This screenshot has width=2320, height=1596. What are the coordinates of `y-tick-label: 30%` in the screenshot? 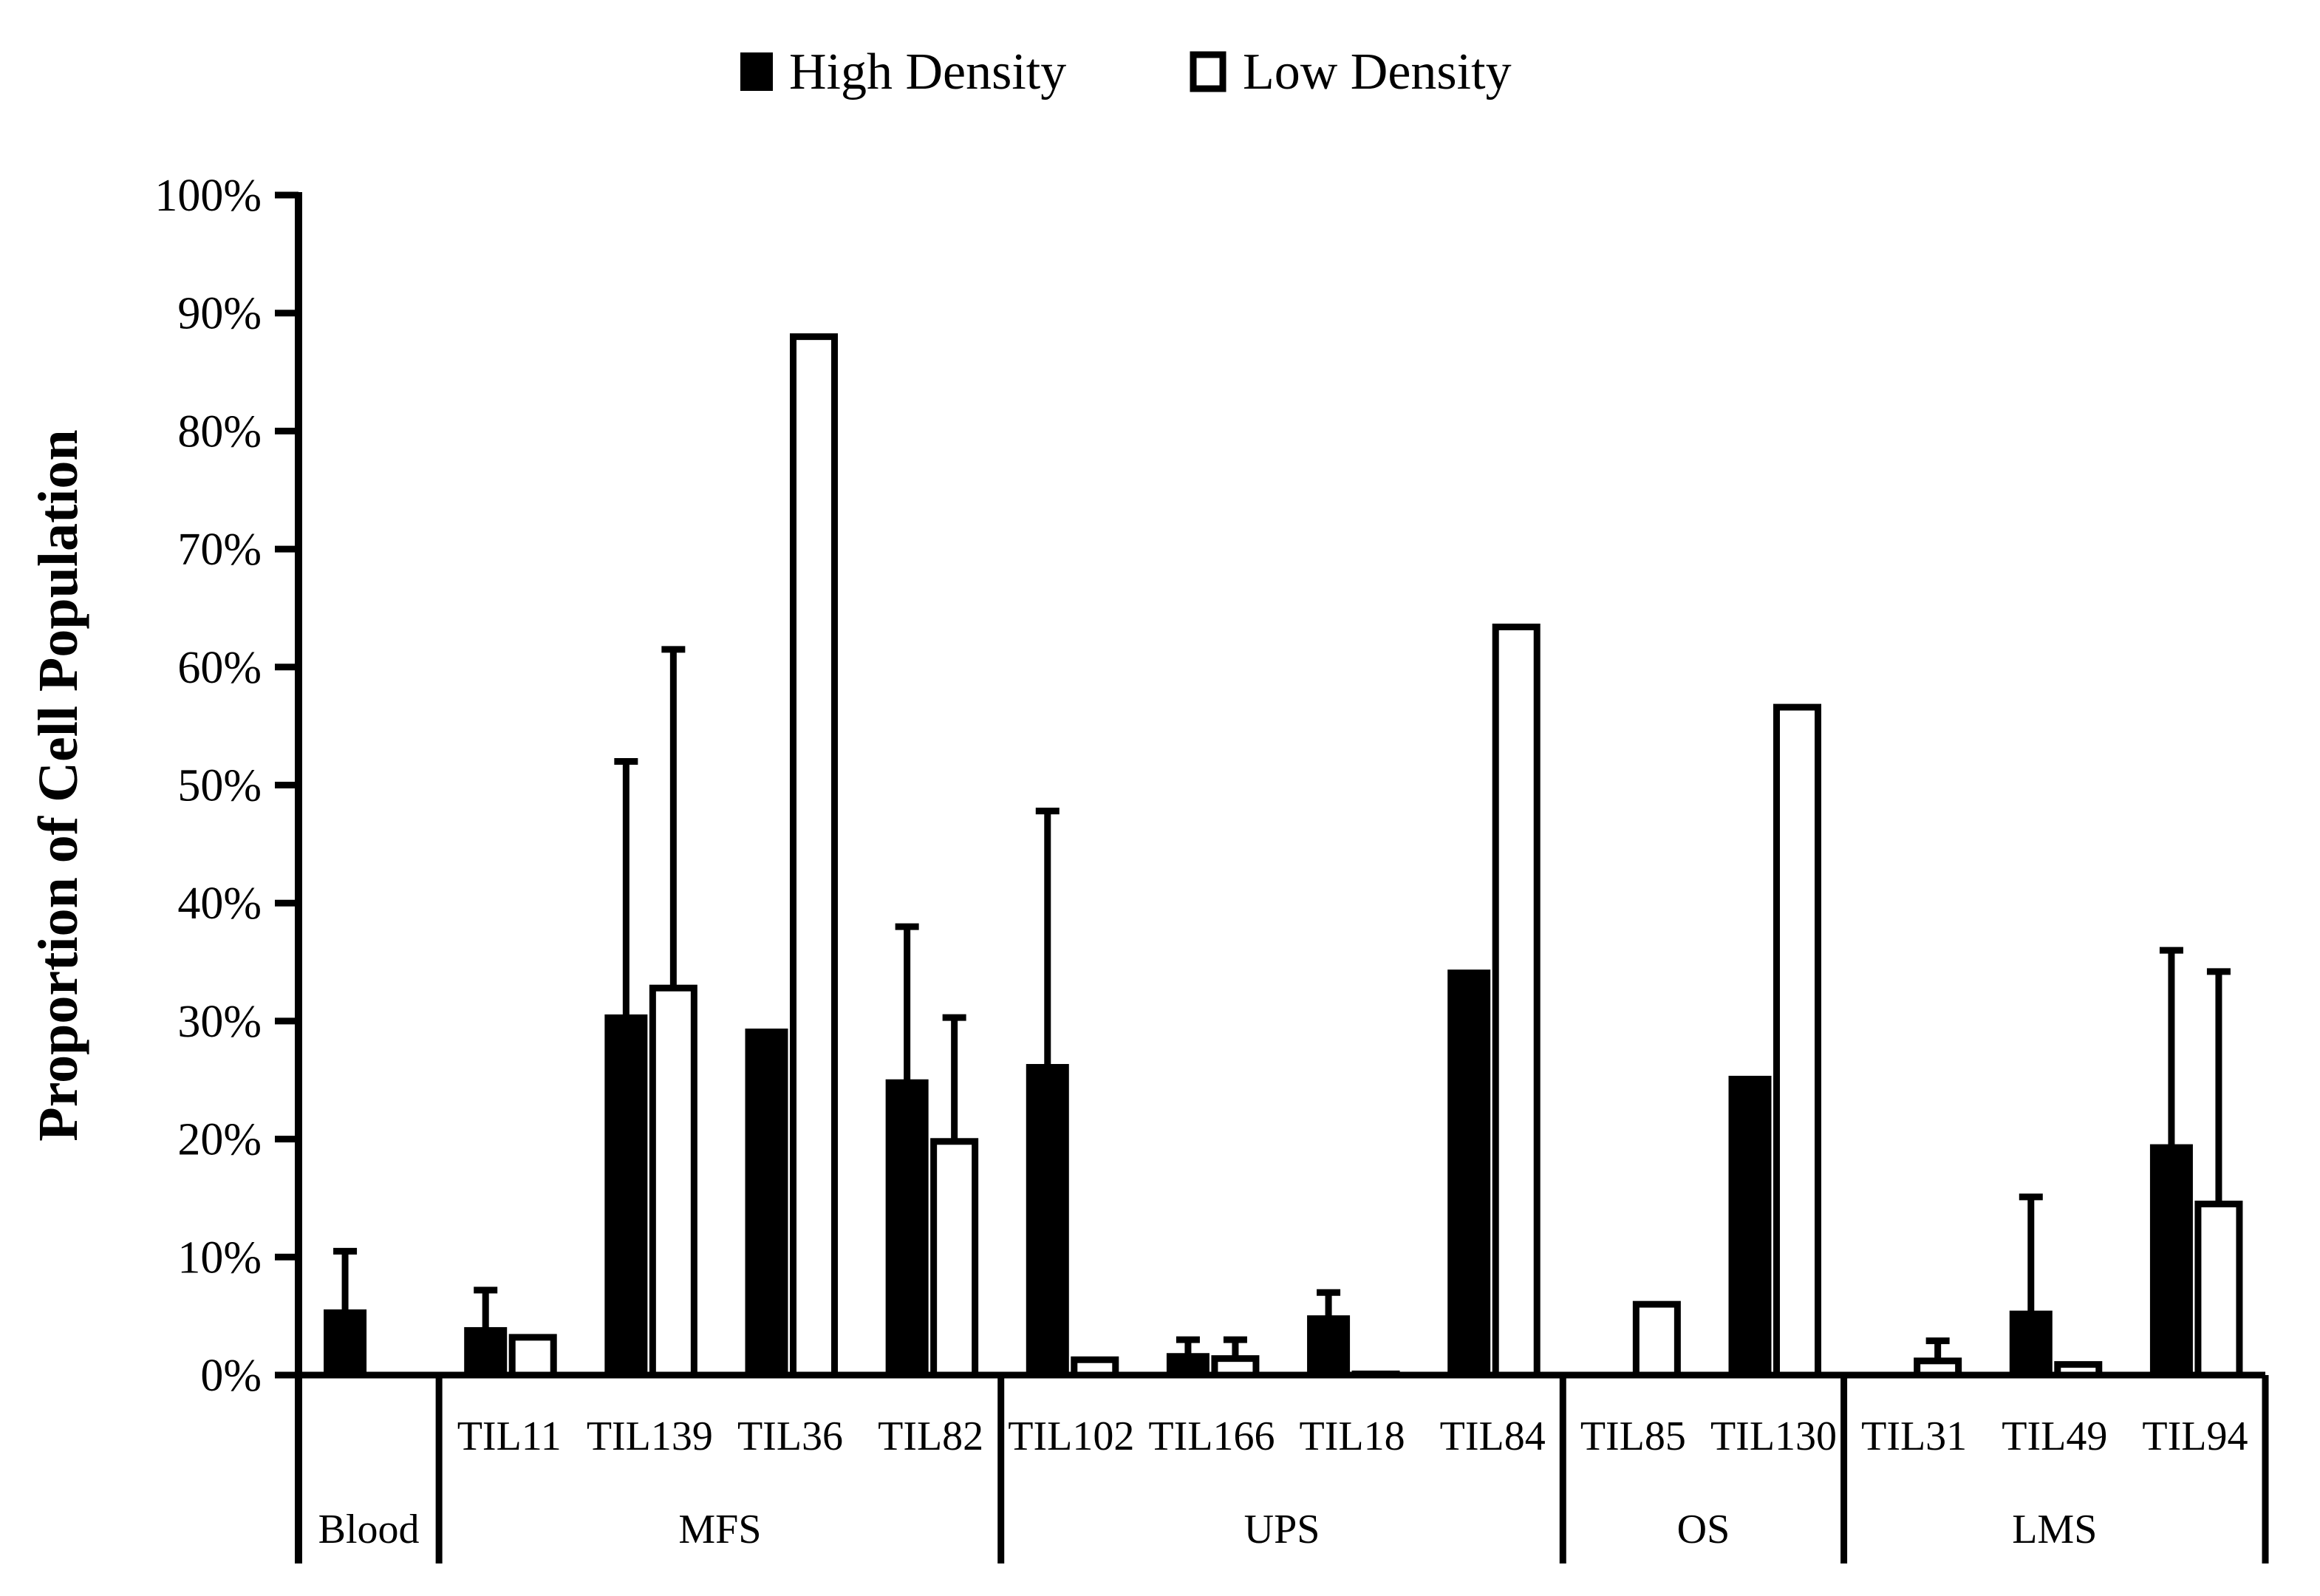 It's located at (219, 1022).